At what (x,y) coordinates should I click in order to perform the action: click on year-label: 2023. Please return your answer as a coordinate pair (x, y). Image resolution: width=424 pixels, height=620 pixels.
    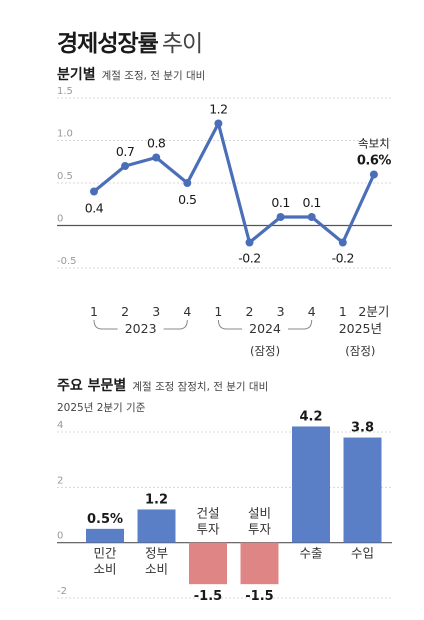
    Looking at the image, I should click on (141, 328).